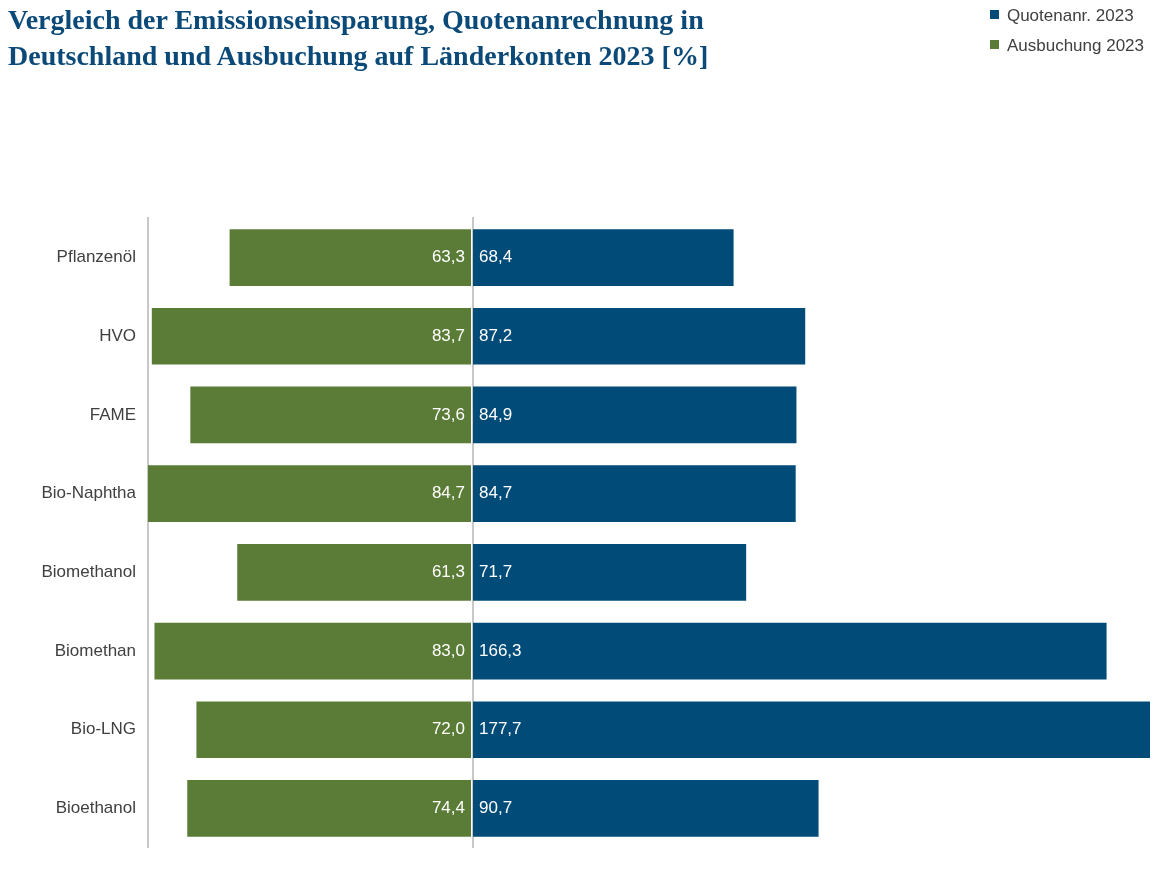  I want to click on y-tick-label: Bioethanol, so click(95, 808).